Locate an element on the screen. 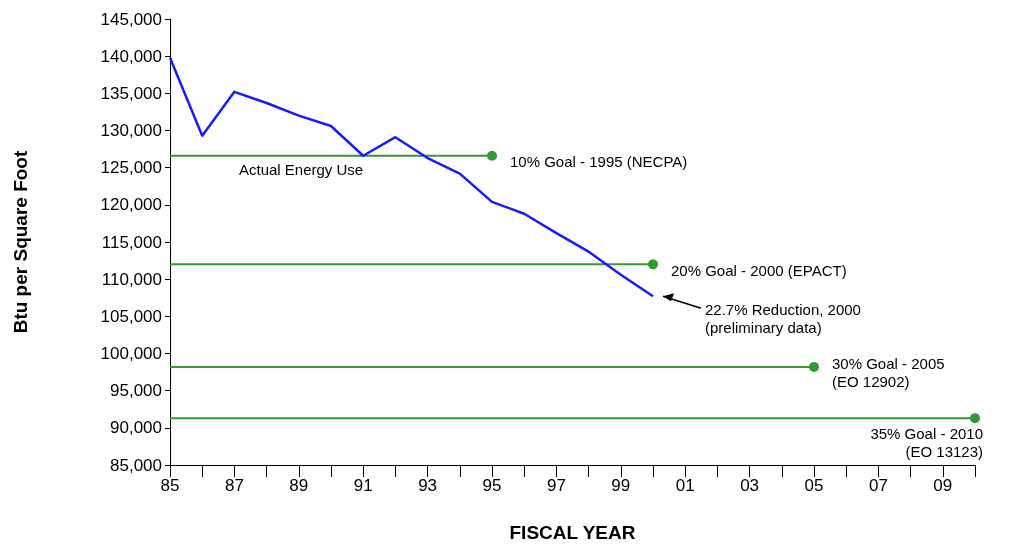  y-tick-label: 120,000 is located at coordinates (131, 205).